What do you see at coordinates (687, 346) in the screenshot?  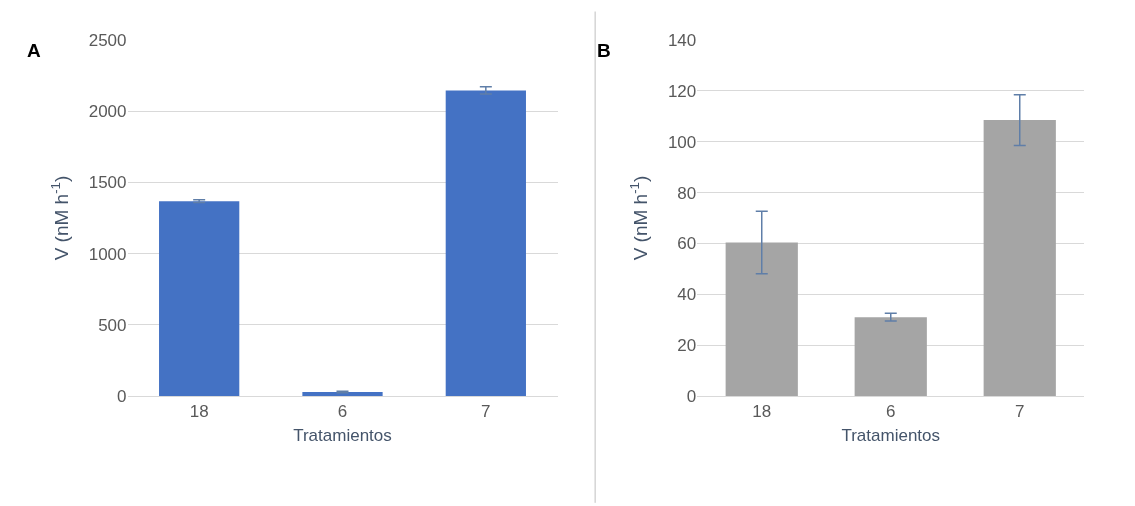 I see `y-tick-label: 20` at bounding box center [687, 346].